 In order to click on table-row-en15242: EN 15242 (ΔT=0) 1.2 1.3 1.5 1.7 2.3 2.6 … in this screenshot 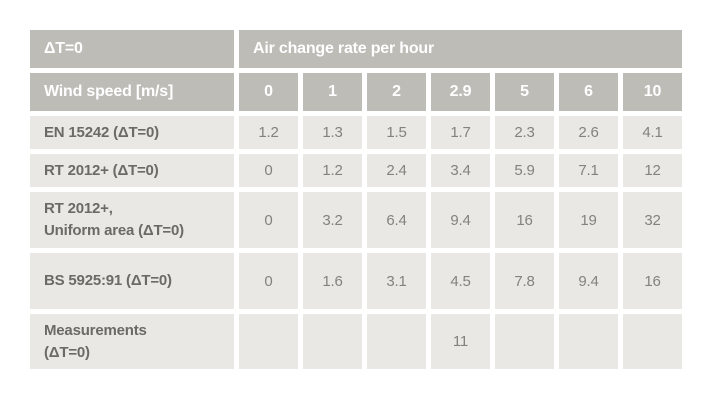, I will do `click(356, 132)`.